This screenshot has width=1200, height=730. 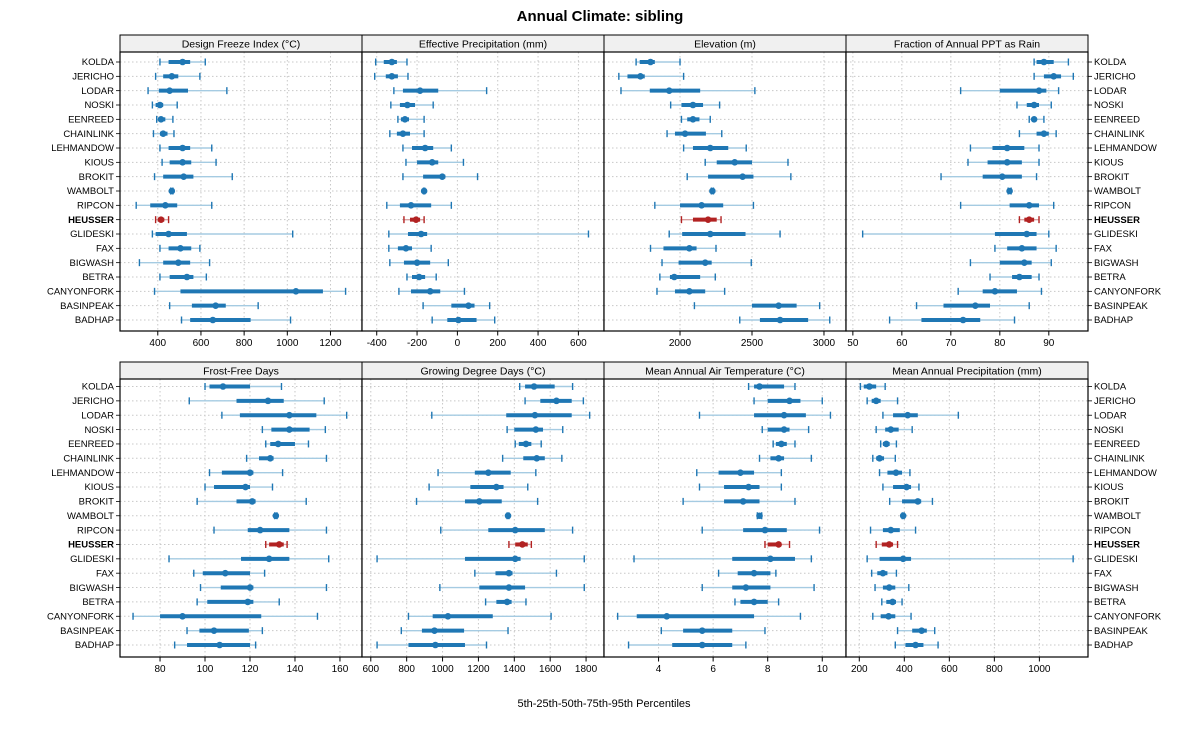 I want to click on station-label-left: LEHMANDOW, so click(x=82, y=148).